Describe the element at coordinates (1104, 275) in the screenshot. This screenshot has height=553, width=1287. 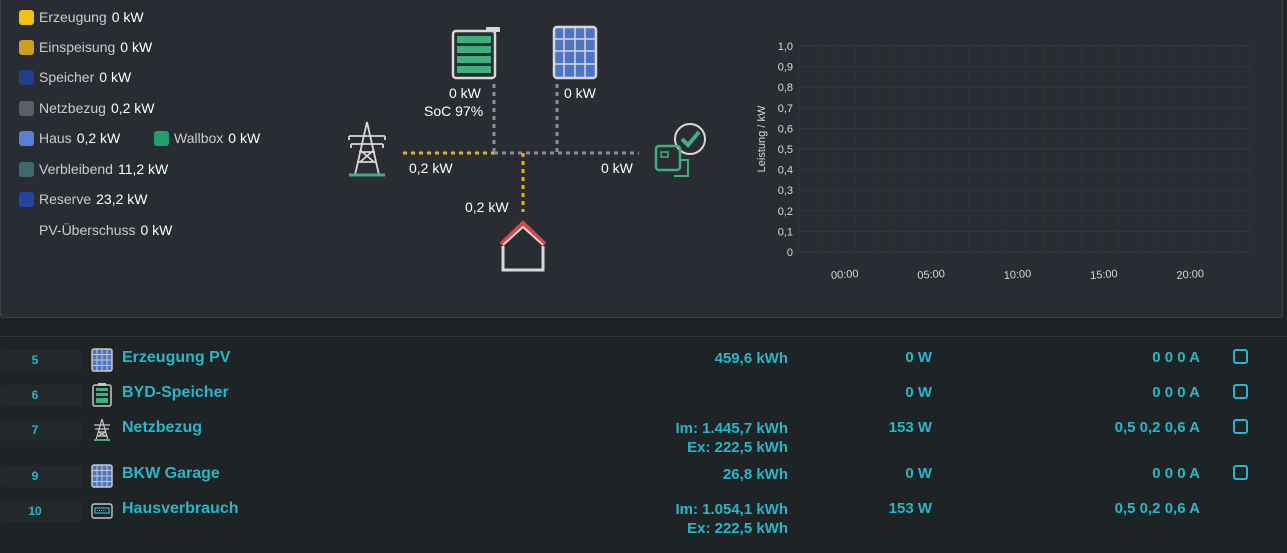
I see `chart-xtick-label: 15:00` at that location.